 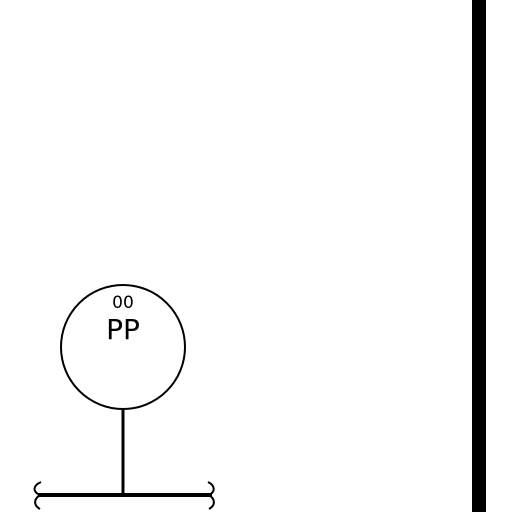 I want to click on right-break-mark, so click(x=211, y=495).